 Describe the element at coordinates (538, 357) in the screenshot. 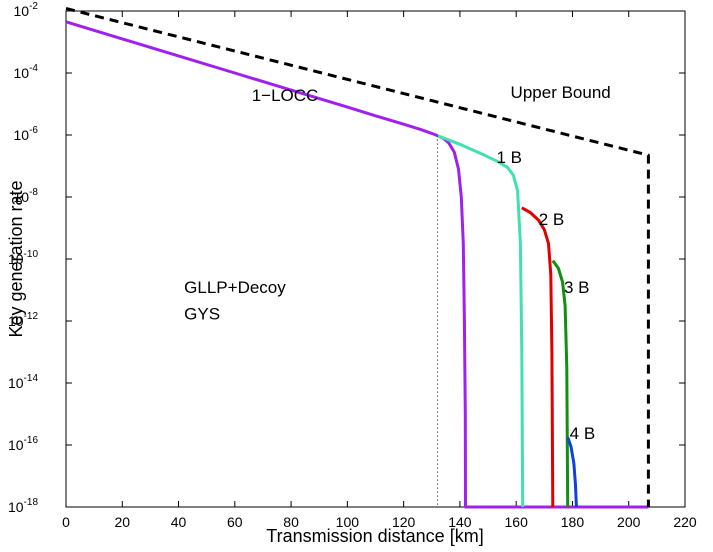

I see `series-2-b` at that location.